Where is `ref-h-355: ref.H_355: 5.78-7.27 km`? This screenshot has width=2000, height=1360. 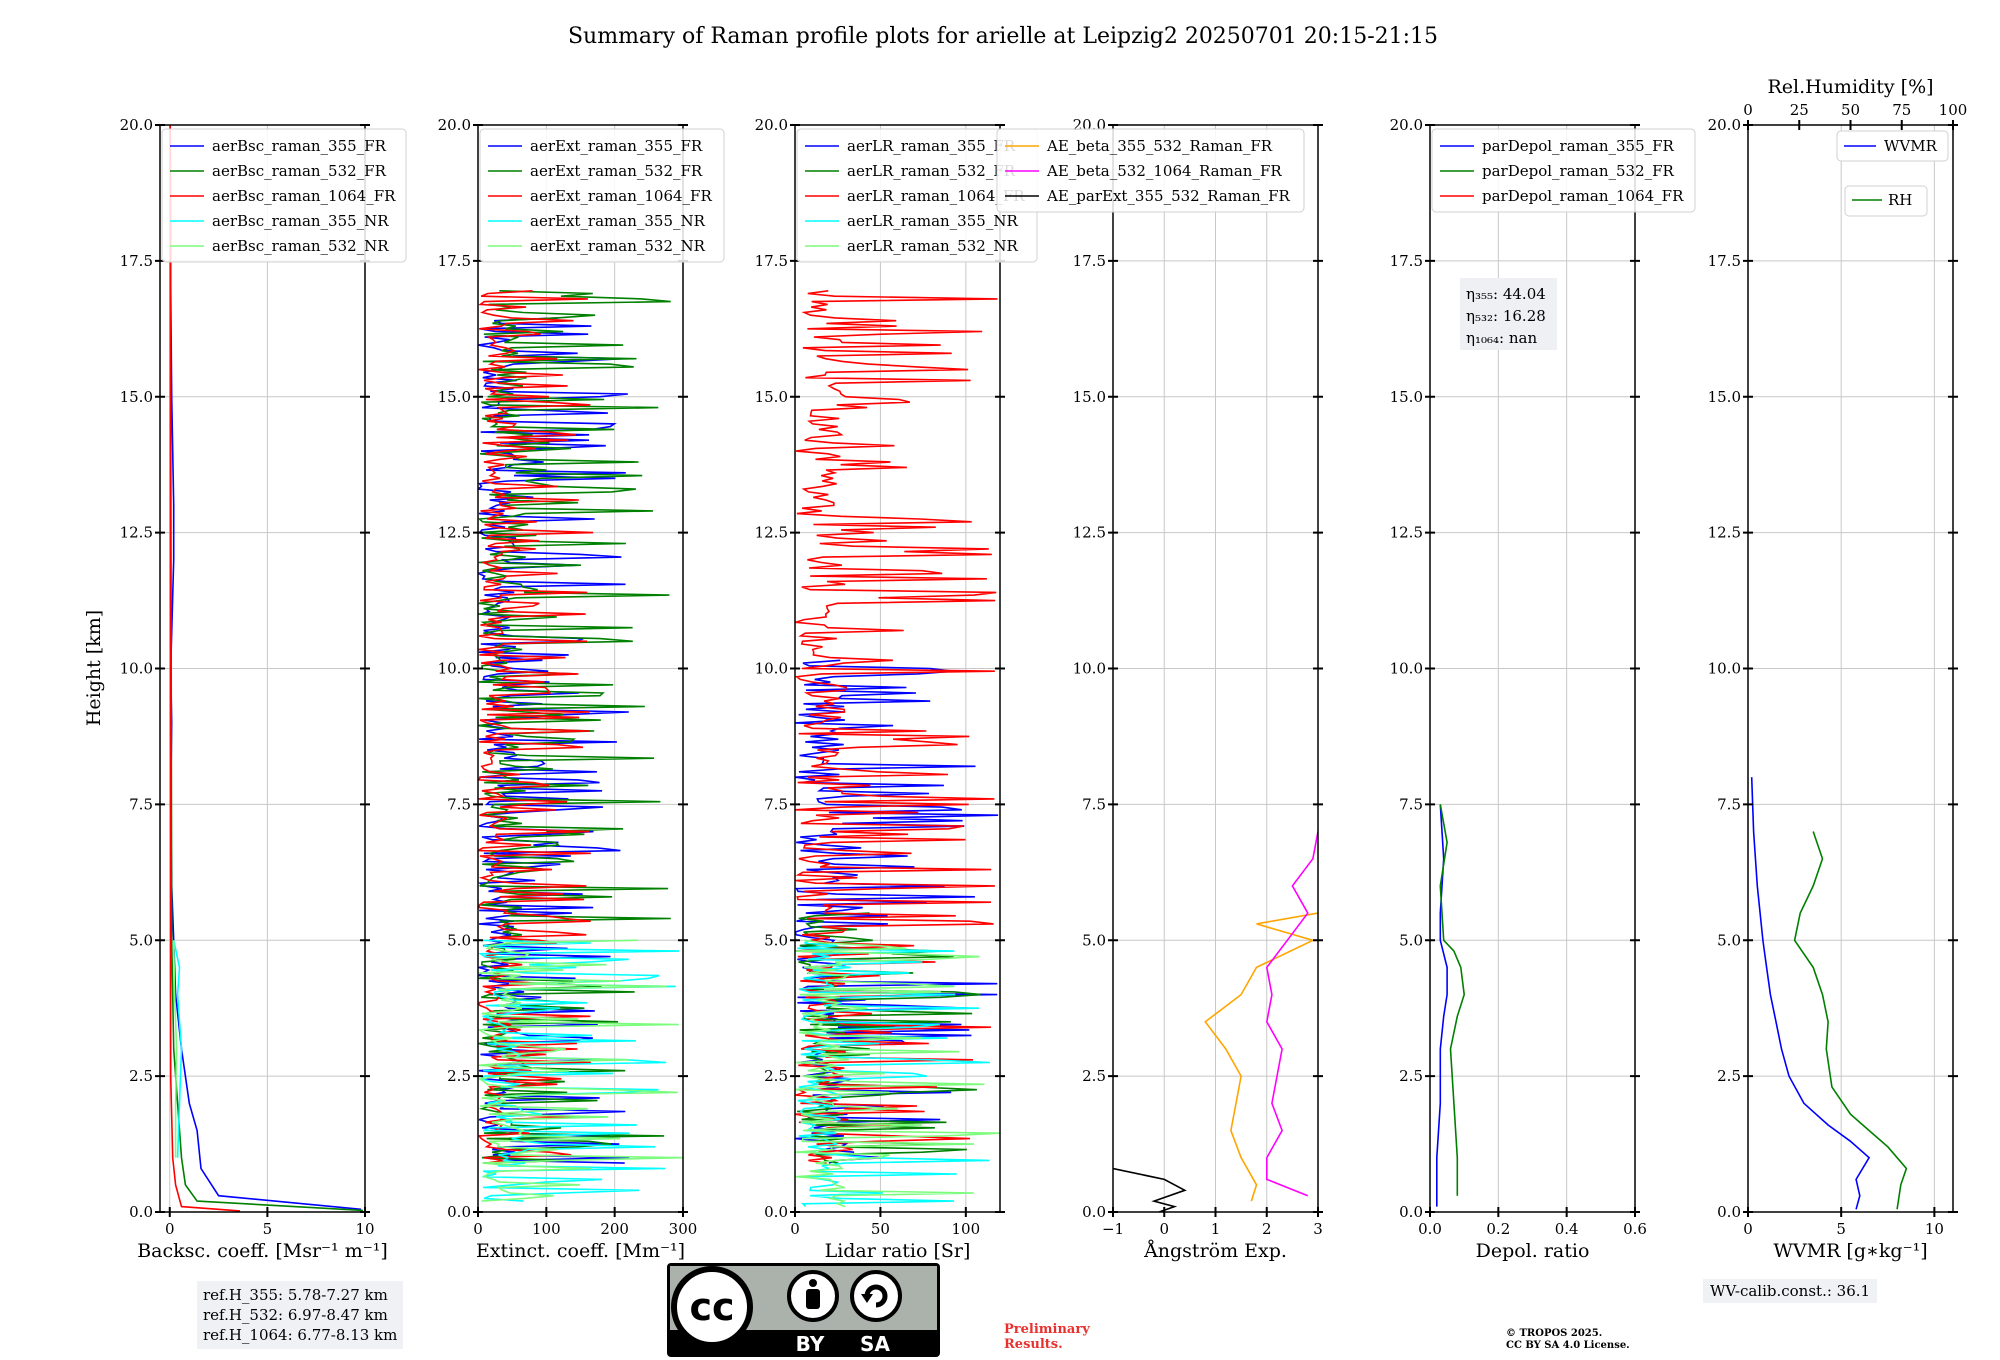
ref-h-355: ref.H_355: 5.78-7.27 km is located at coordinates (295, 1295).